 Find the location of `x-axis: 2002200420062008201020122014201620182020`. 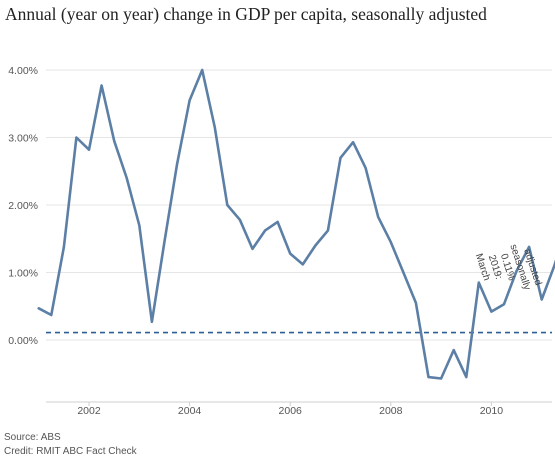

x-axis: 2002200420062008201020122014201620182020 is located at coordinates (290, 409).